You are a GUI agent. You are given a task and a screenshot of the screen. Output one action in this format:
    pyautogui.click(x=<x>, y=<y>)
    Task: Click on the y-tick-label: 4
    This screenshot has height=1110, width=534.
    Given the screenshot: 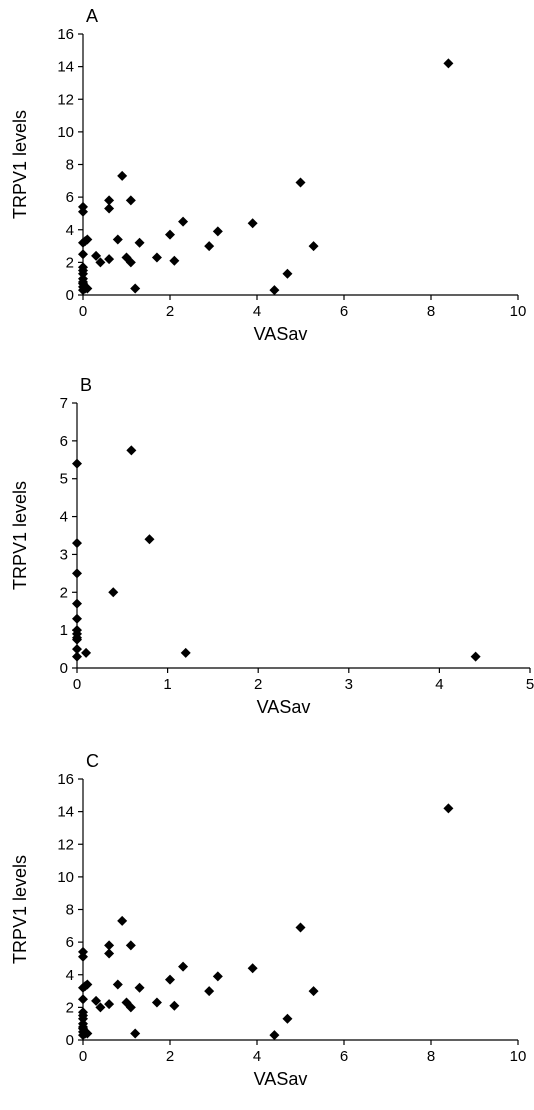 What is the action you would take?
    pyautogui.click(x=70, y=975)
    